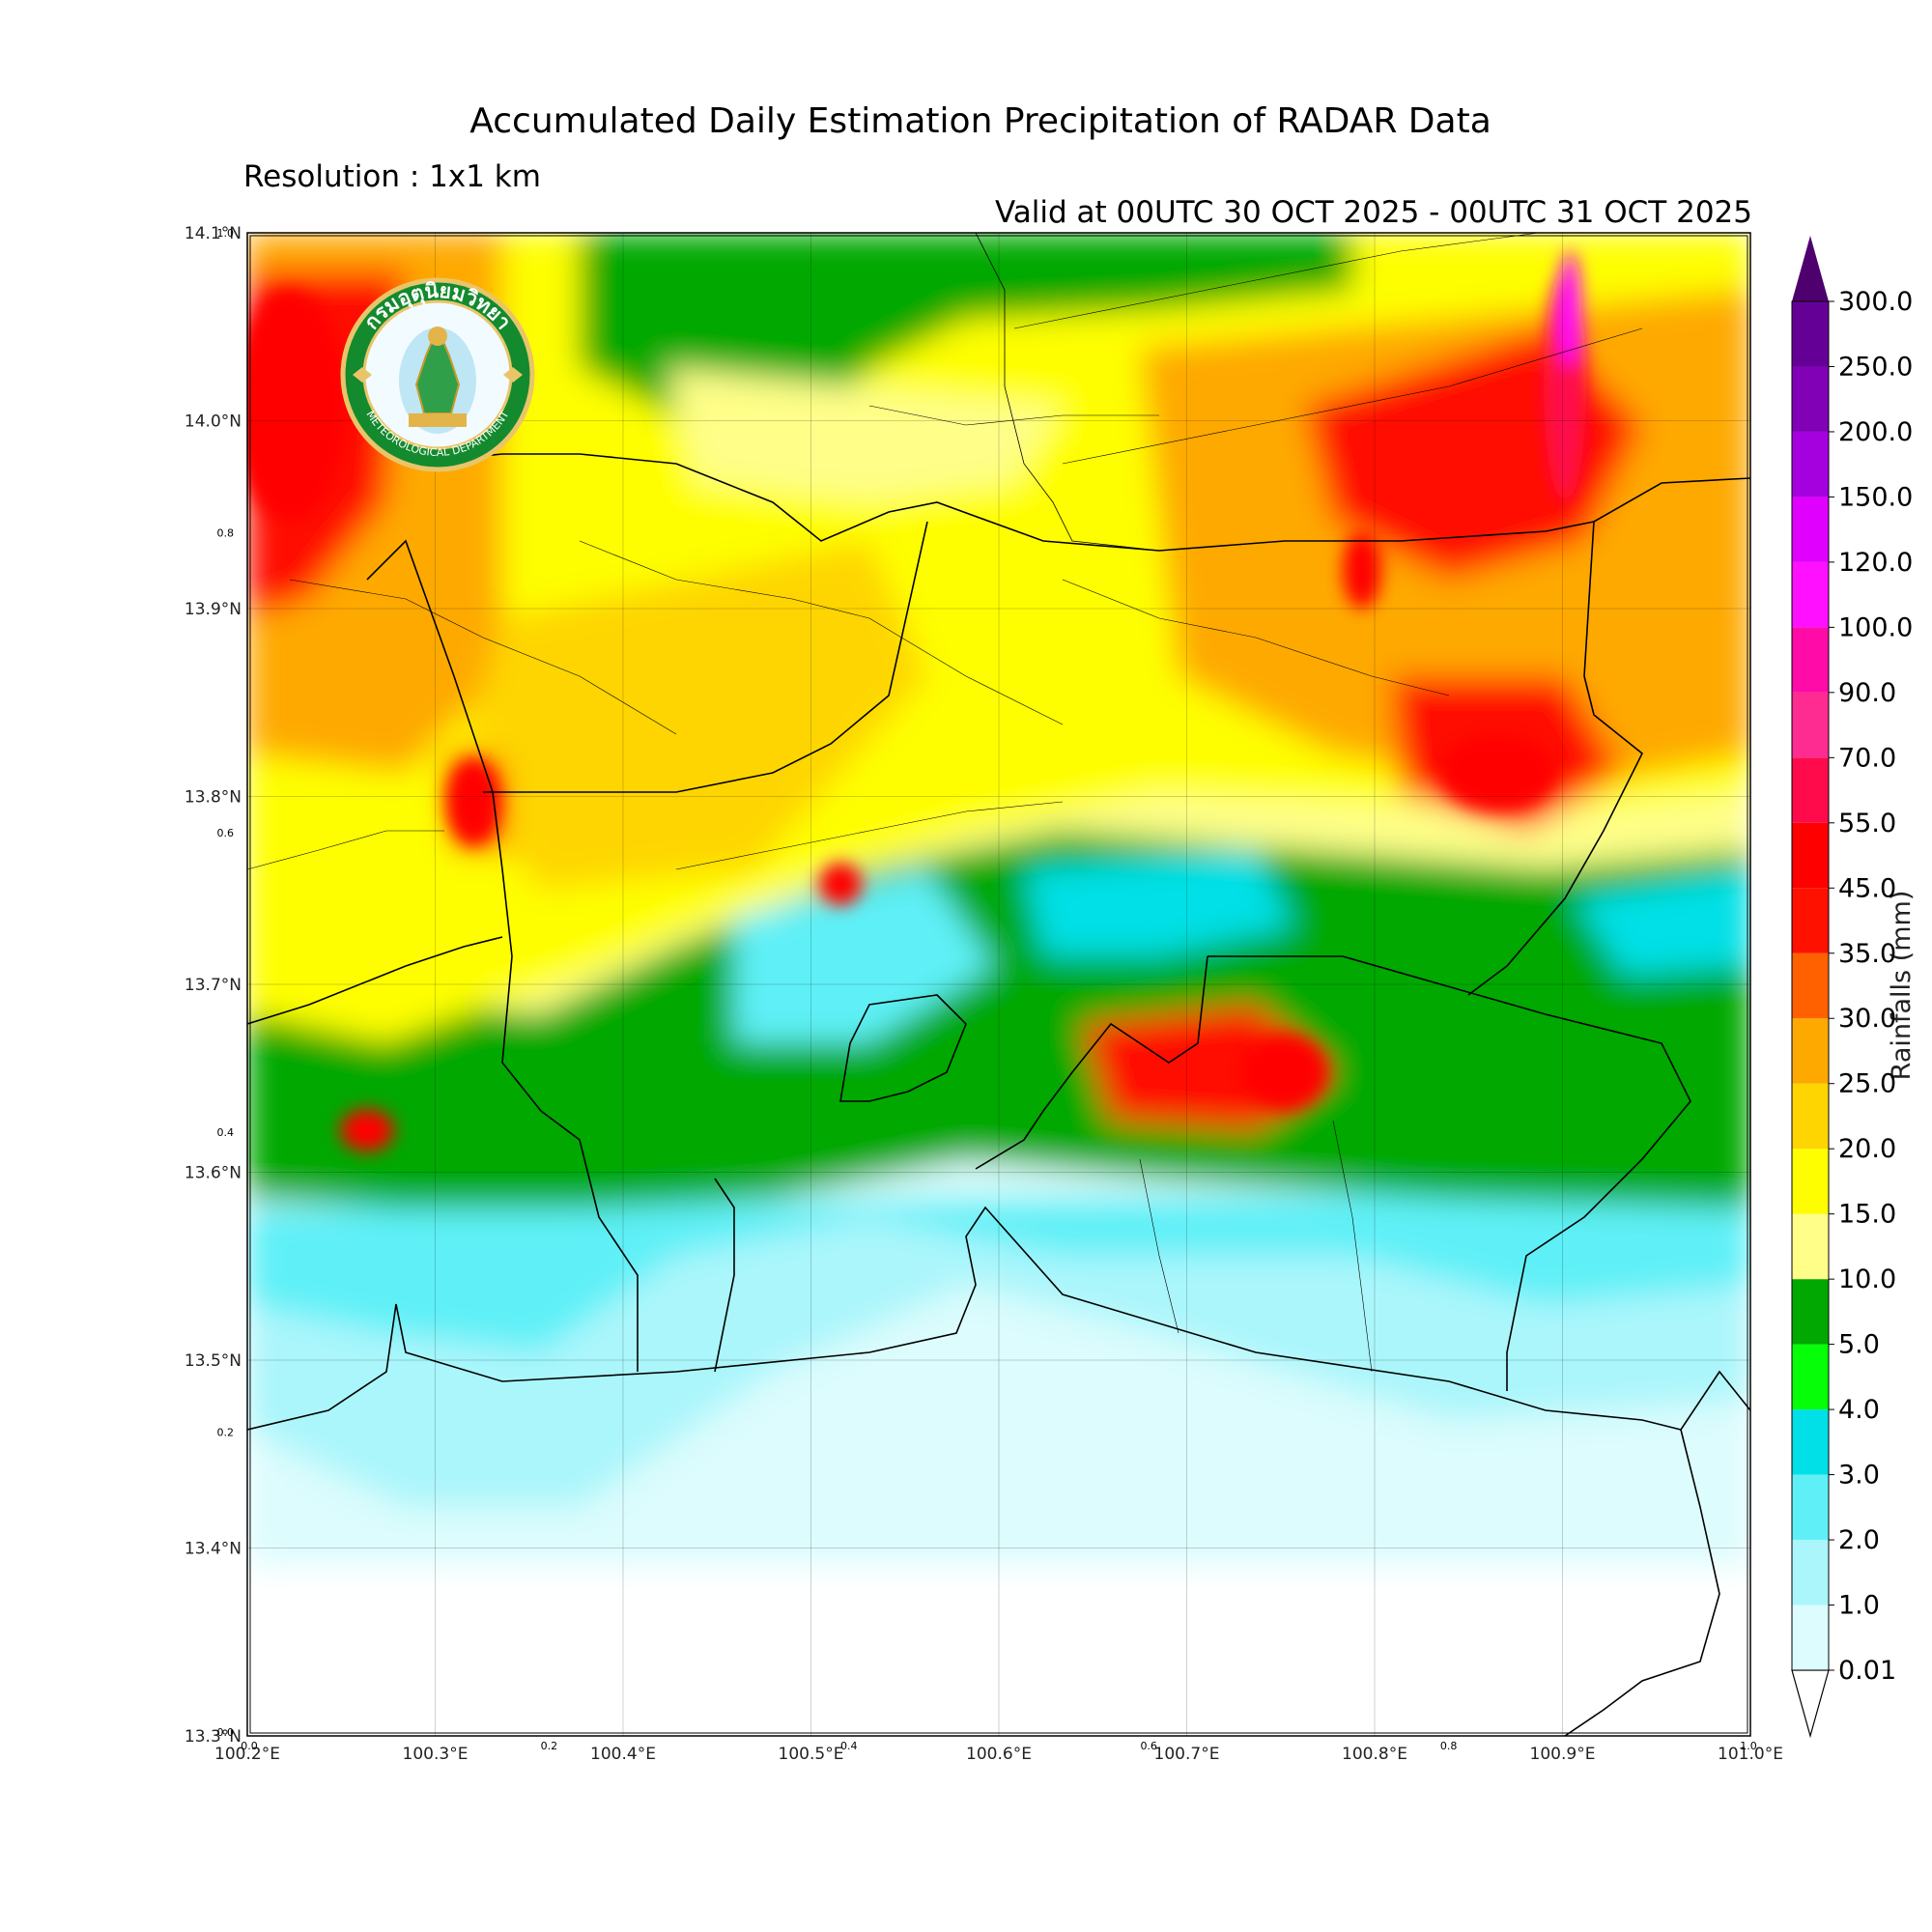 The image size is (1932, 1932). Describe the element at coordinates (1867, 693) in the screenshot. I see `colorbar-tick-label: 90.0` at that location.